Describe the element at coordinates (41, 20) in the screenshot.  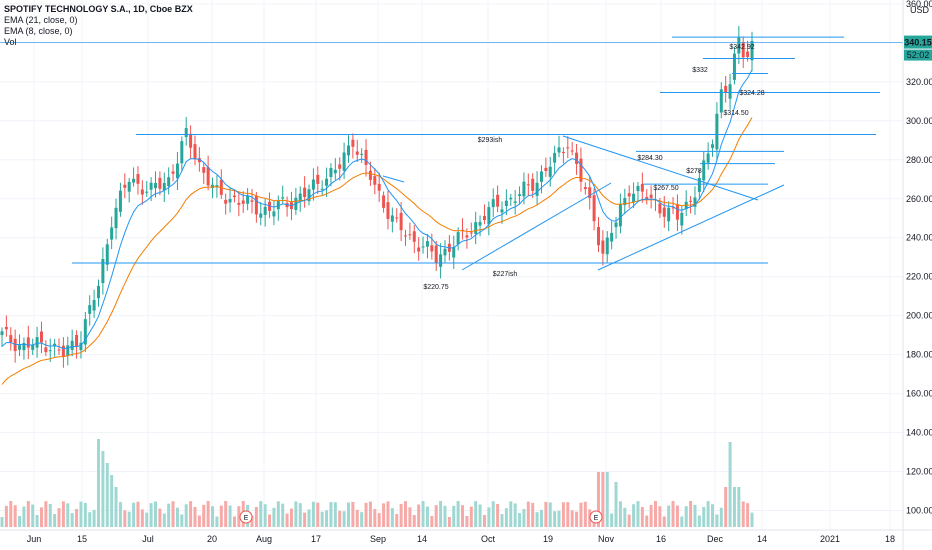
I see `ema21-legend: EMA (21, close, 0)` at that location.